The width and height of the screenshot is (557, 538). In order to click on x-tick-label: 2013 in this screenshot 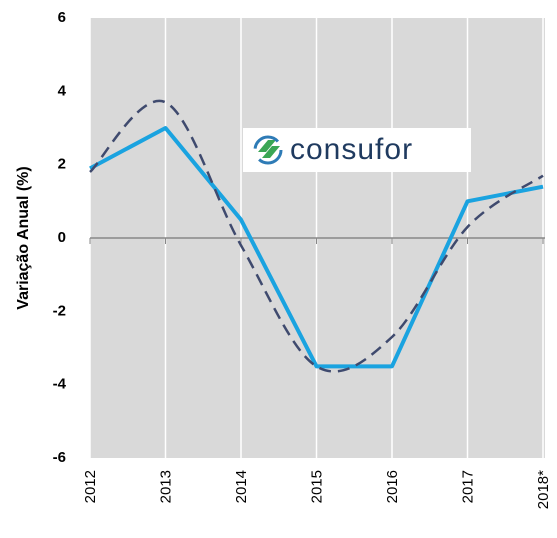, I will do `click(166, 486)`.